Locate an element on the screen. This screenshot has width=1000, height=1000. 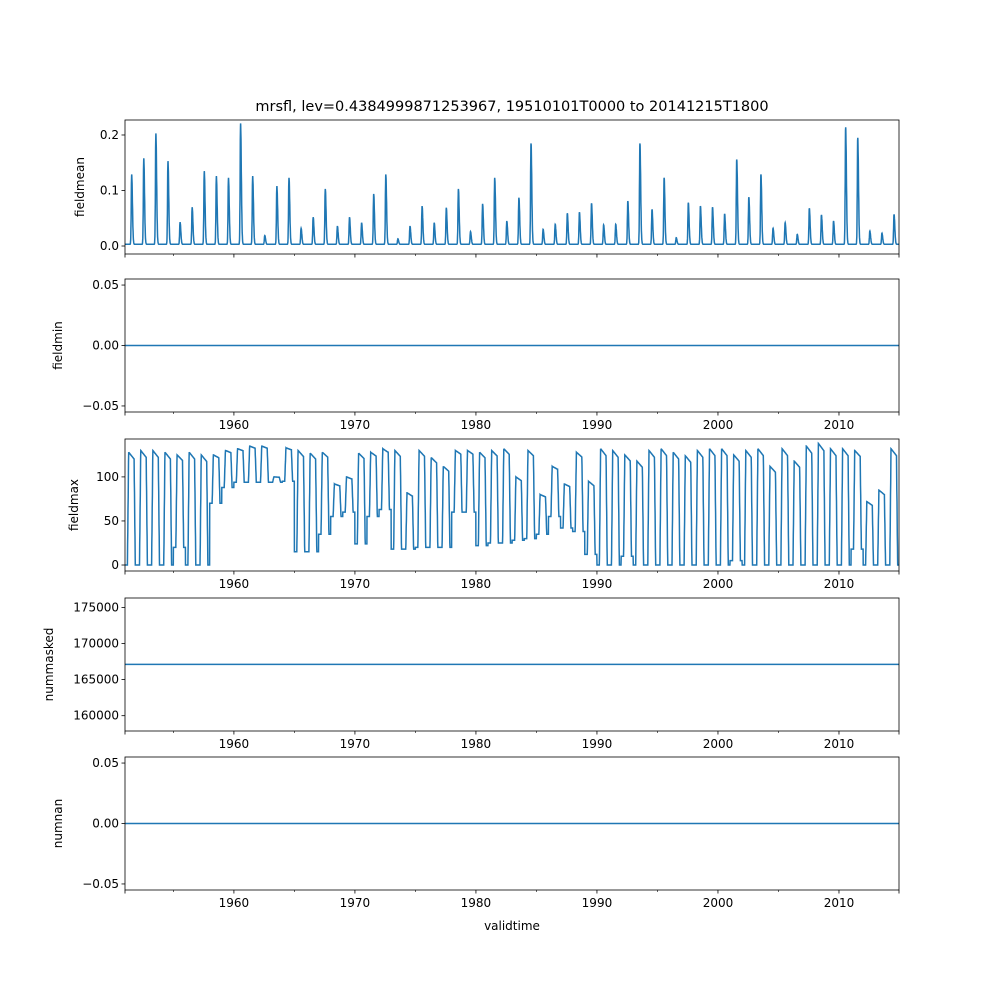
series-line-fieldmean is located at coordinates (512, 184).